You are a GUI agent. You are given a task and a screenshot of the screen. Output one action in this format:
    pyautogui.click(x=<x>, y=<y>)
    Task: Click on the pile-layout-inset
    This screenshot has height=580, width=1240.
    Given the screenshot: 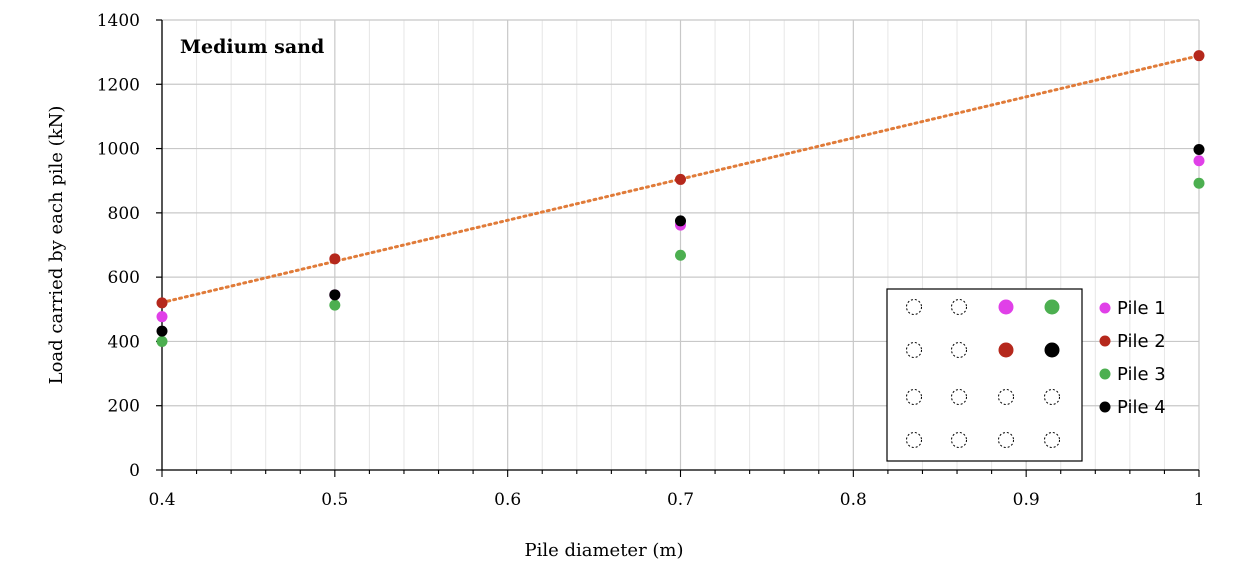 What is the action you would take?
    pyautogui.click(x=984, y=375)
    